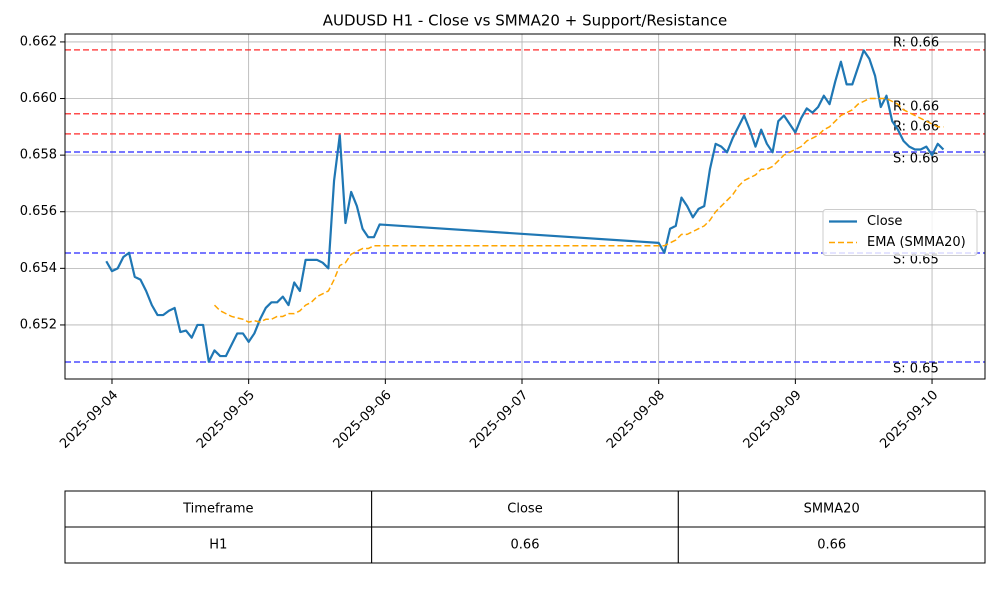 Image resolution: width=1000 pixels, height=600 pixels. Describe the element at coordinates (916, 159) in the screenshot. I see `level-label: S: 0.66` at that location.